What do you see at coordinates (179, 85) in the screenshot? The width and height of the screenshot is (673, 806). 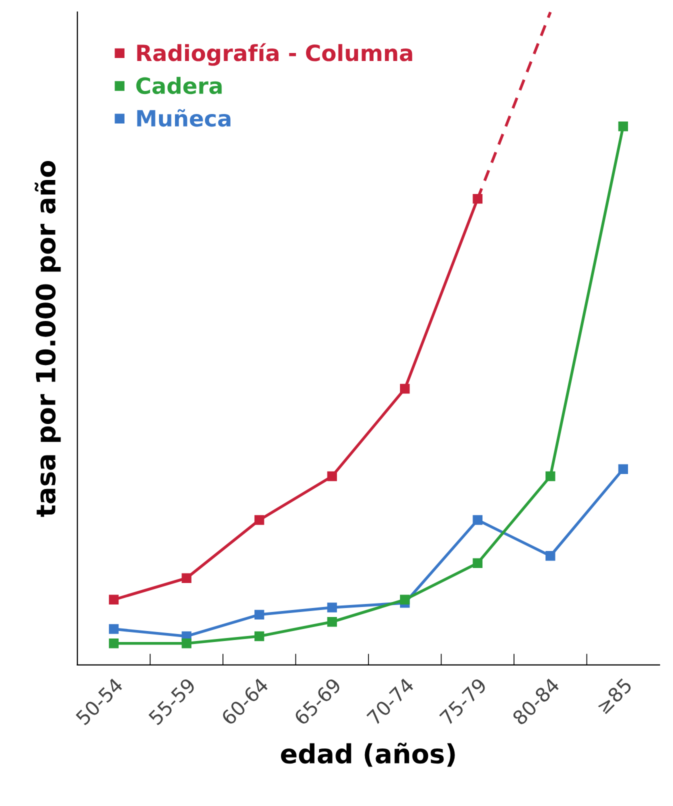 I see `legend-label: Cadera` at bounding box center [179, 85].